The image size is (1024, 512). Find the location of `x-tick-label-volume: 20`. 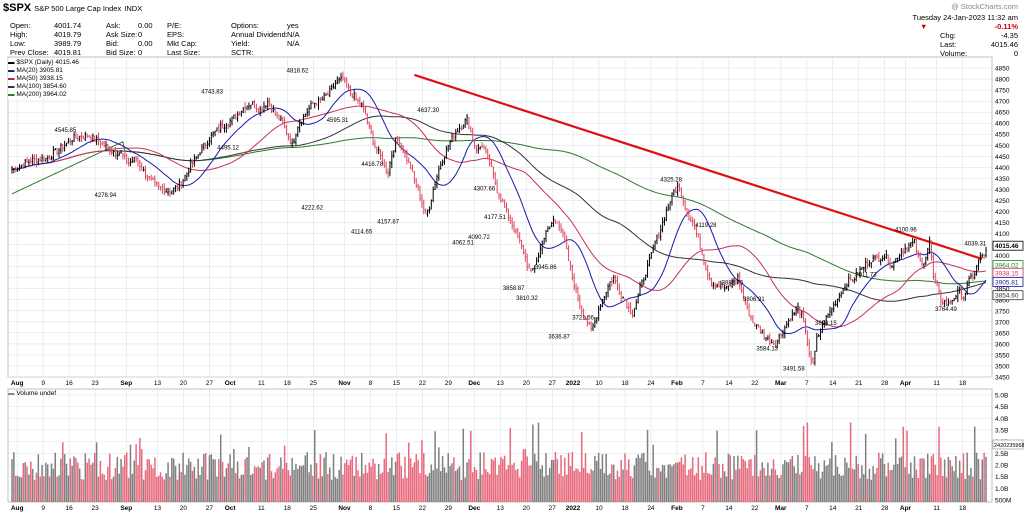

x-tick-label-volume: 20 is located at coordinates (527, 508).